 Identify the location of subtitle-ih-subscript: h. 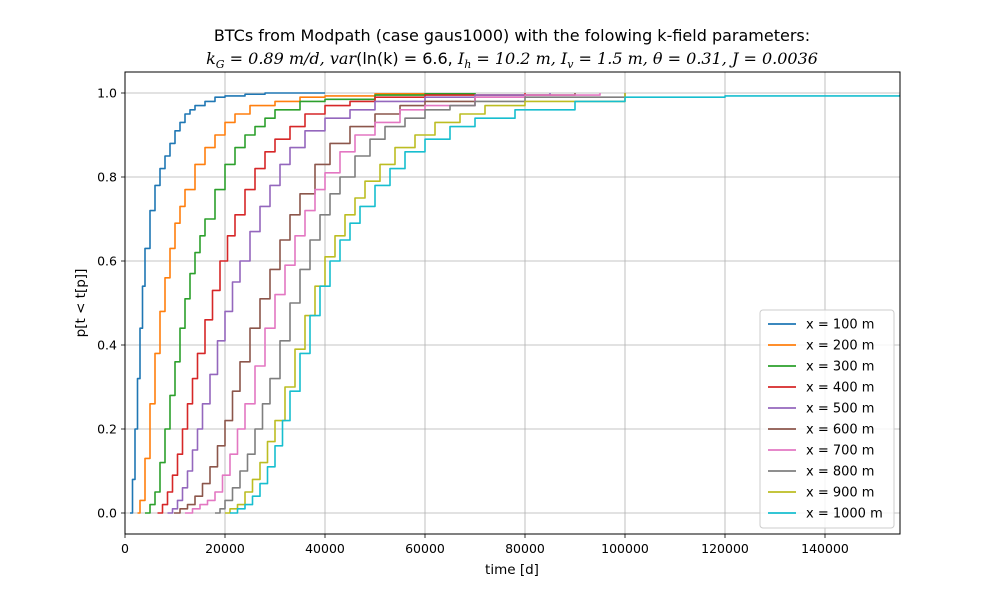
(467, 64).